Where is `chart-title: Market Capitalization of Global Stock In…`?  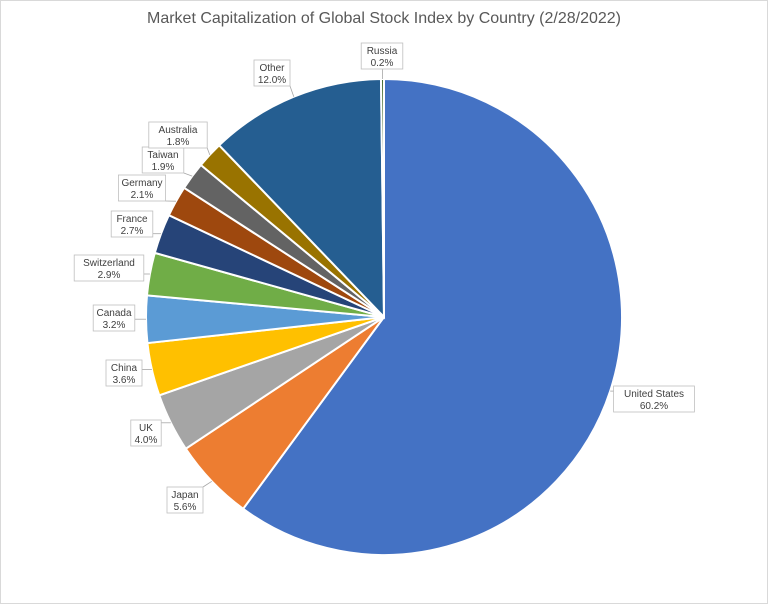 chart-title: Market Capitalization of Global Stock In… is located at coordinates (384, 18).